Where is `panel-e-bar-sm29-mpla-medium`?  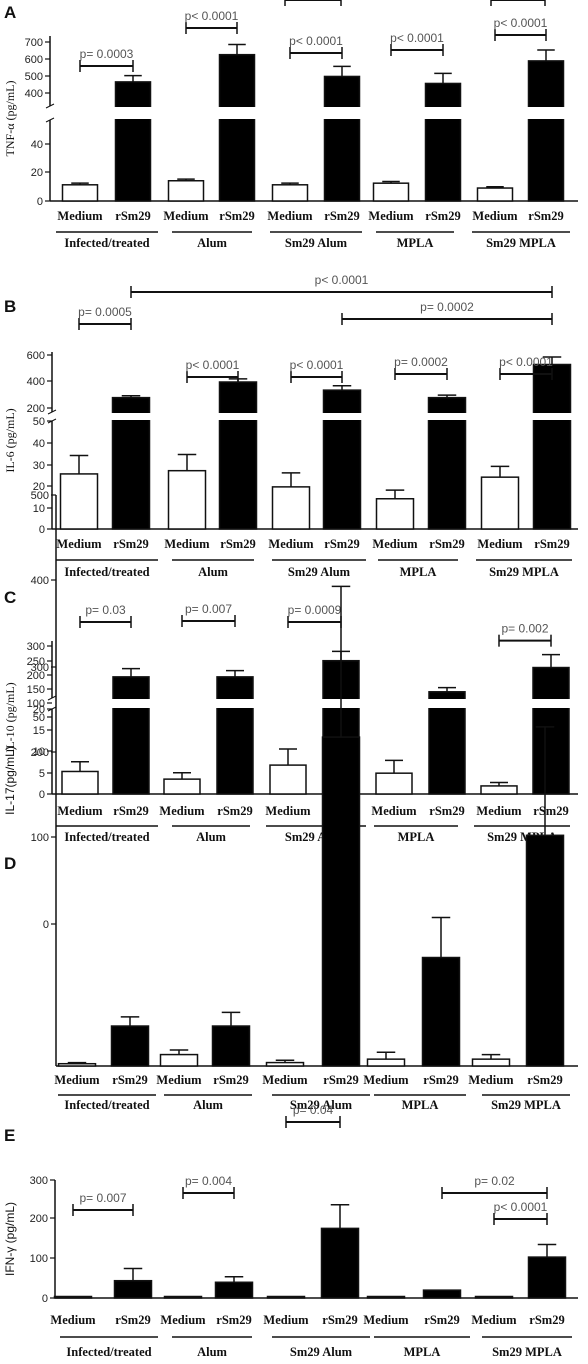 panel-e-bar-sm29-mpla-medium is located at coordinates (494, 1297).